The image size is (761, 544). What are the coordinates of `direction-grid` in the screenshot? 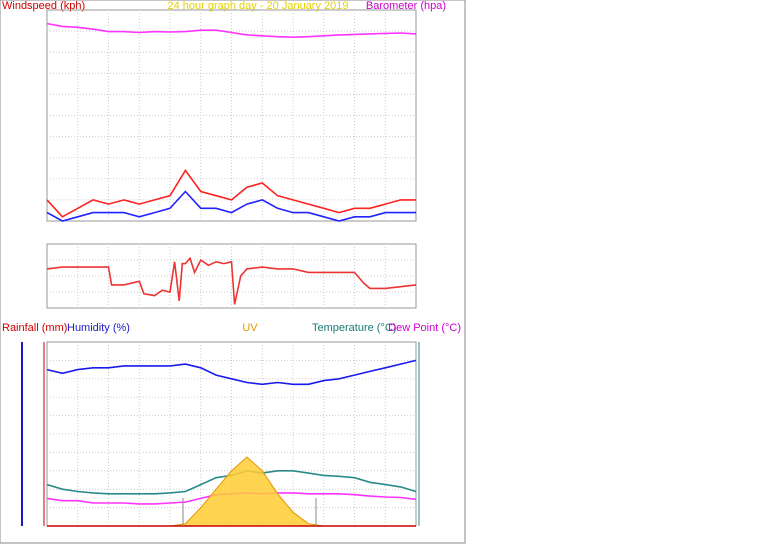 It's located at (231, 276).